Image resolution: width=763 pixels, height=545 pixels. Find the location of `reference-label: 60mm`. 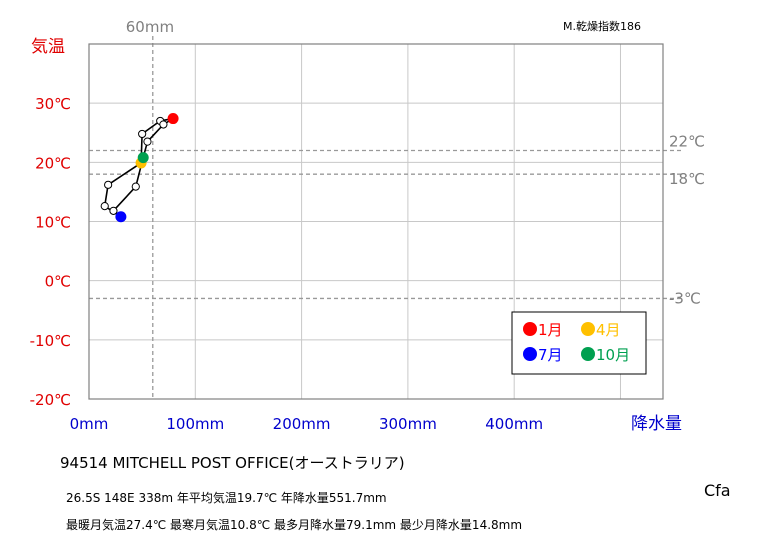

reference-label: 60mm is located at coordinates (150, 27).